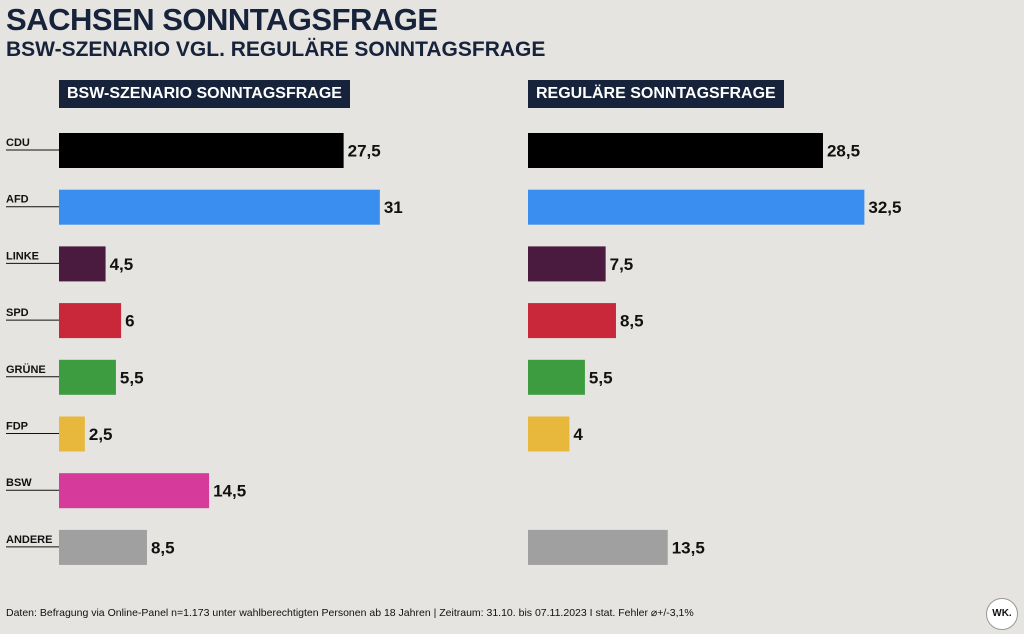 Image resolution: width=1024 pixels, height=634 pixels. Describe the element at coordinates (1002, 614) in the screenshot. I see `wk-logo: WK.` at that location.